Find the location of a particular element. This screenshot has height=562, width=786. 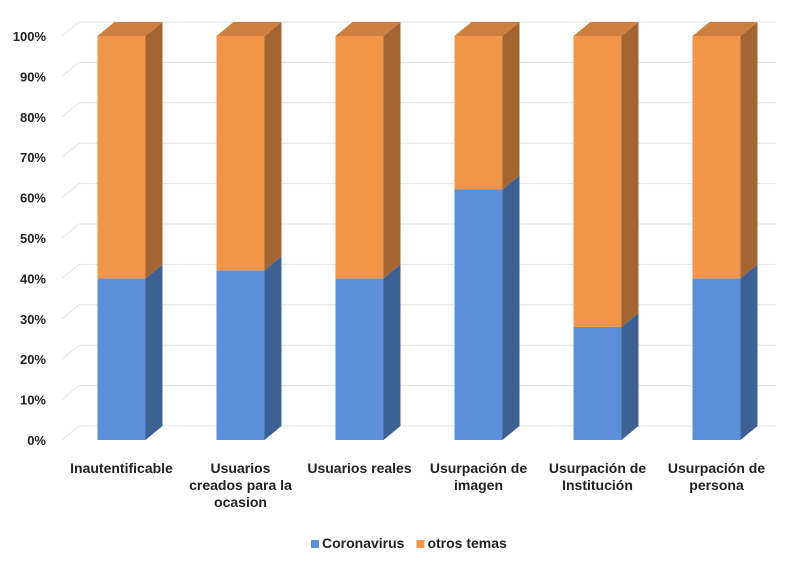

category-label: Inautentificable is located at coordinates (121, 468).